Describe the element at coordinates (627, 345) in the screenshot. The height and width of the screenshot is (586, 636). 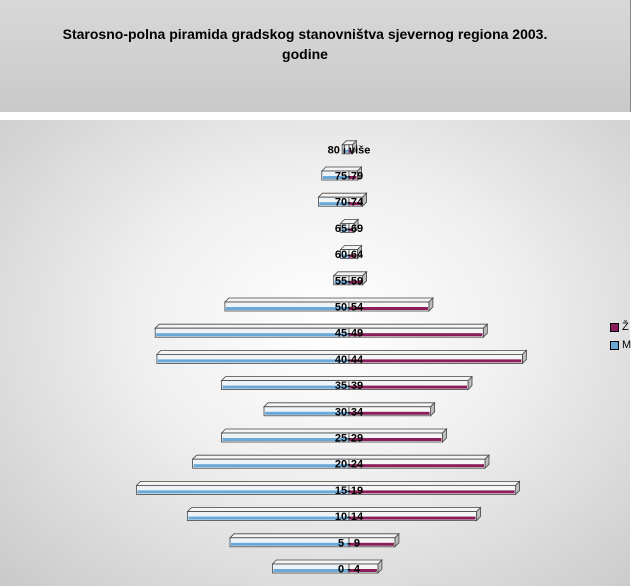
I see `legend-label-male: M` at that location.